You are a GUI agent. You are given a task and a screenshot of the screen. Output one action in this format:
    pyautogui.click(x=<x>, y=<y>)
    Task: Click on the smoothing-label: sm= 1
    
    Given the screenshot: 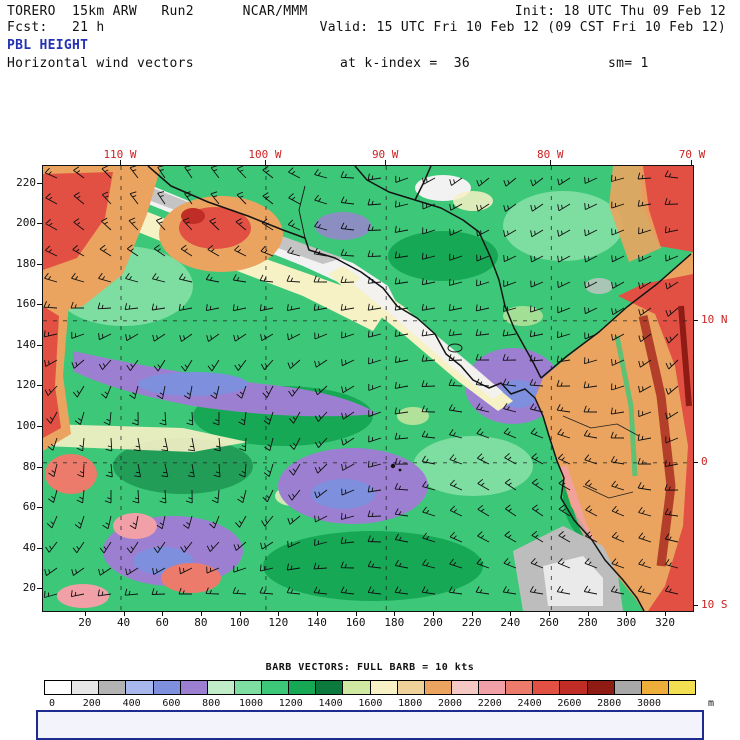 What is the action you would take?
    pyautogui.click(x=628, y=63)
    